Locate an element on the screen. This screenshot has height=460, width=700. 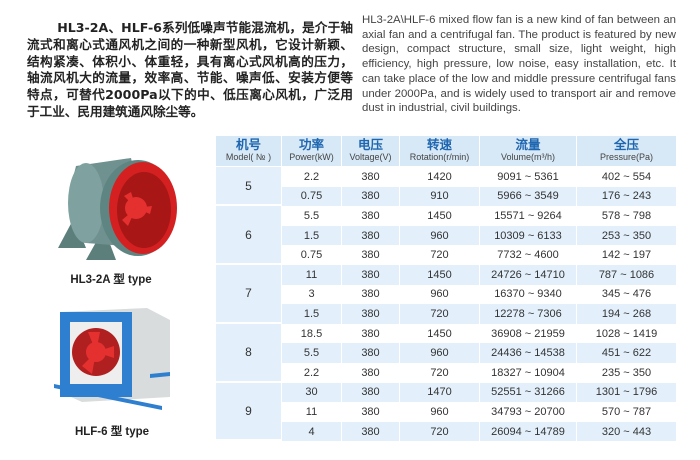
table-row: 3 380 960 16370 ~ 9340 345 ~ 476 is located at coordinates (446, 294).